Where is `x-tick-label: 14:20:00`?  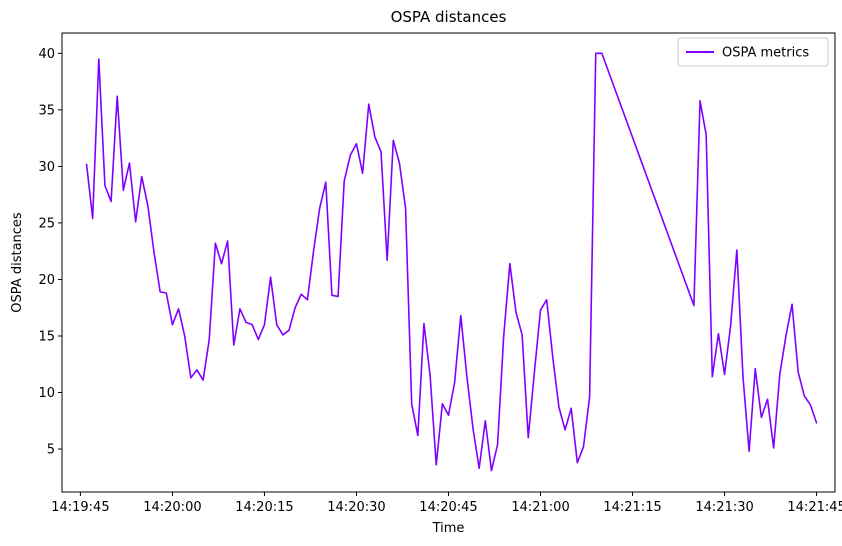 x-tick-label: 14:20:00 is located at coordinates (172, 507).